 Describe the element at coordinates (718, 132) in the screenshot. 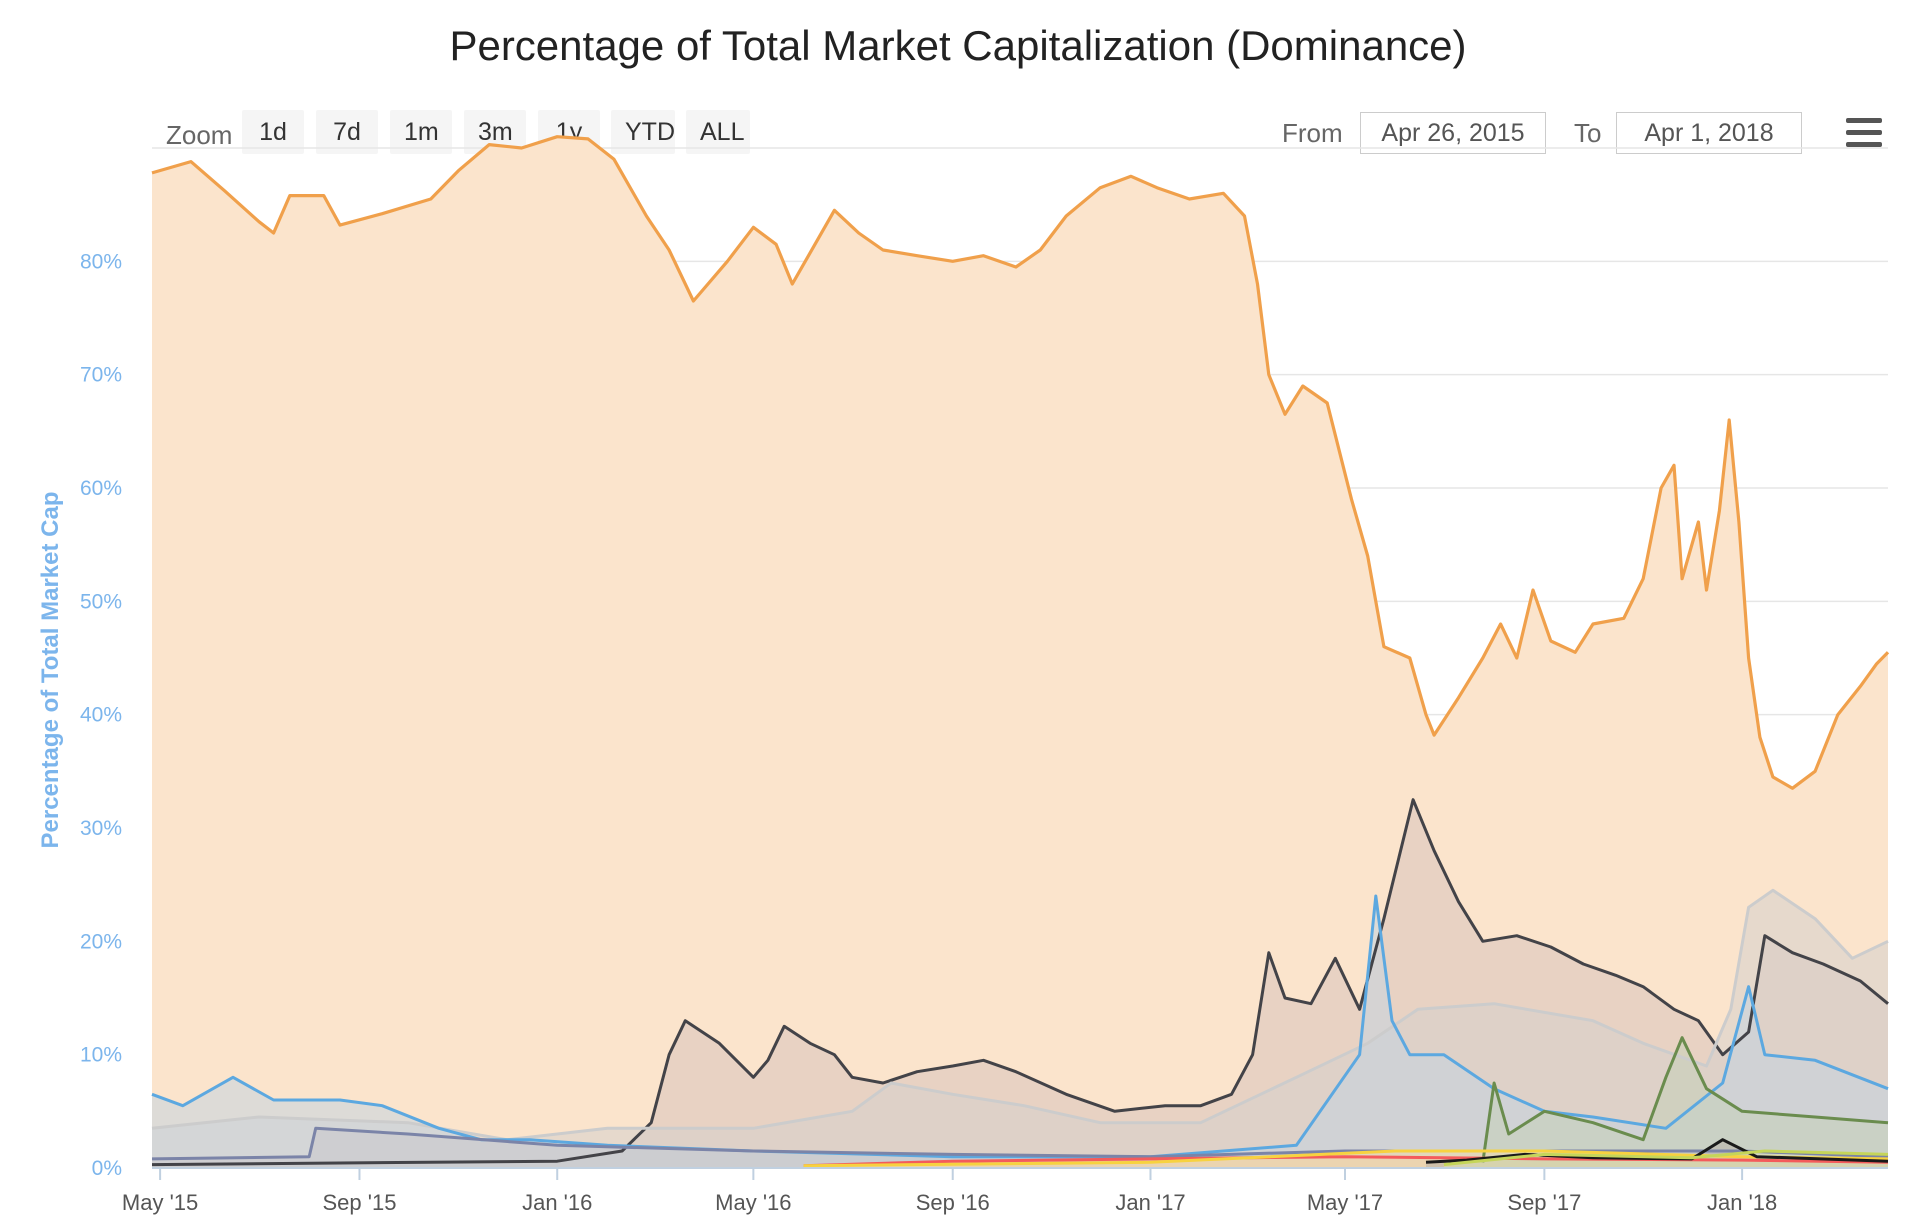

I see `zoom-button-all: ALL` at that location.